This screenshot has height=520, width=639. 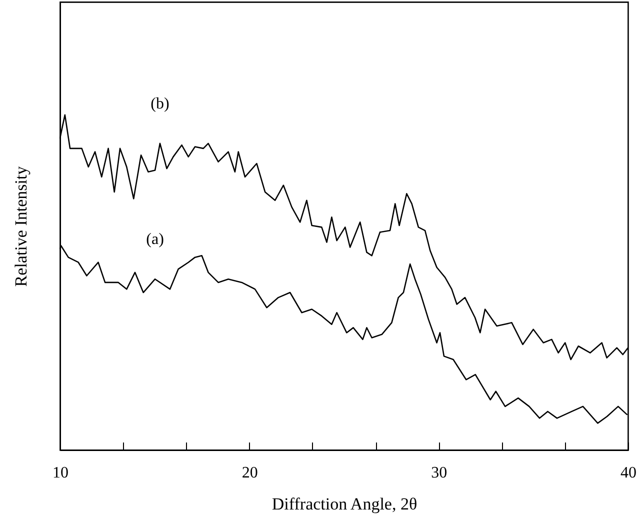 I want to click on y-axis-title: Relative Intensity, so click(x=21, y=226).